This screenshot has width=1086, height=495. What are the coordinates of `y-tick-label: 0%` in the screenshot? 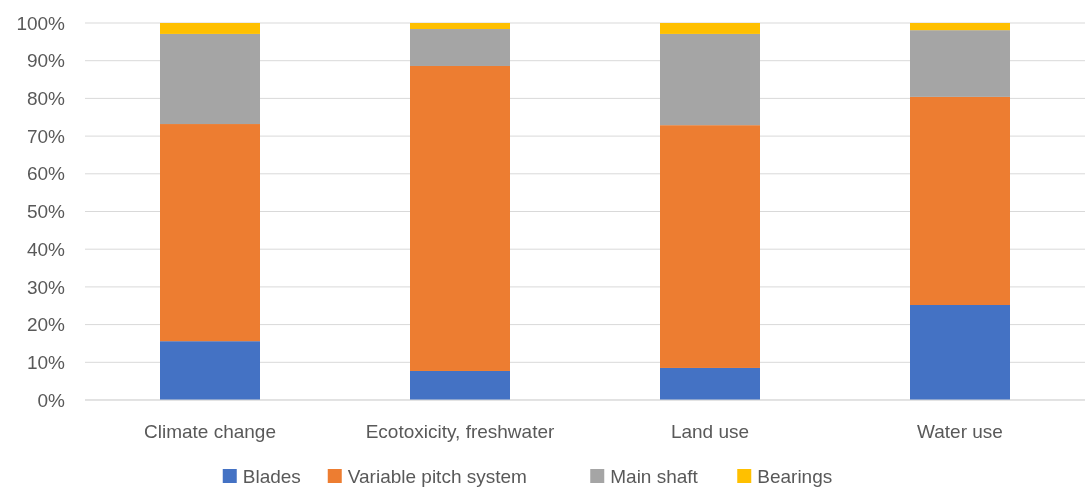 It's located at (51, 400).